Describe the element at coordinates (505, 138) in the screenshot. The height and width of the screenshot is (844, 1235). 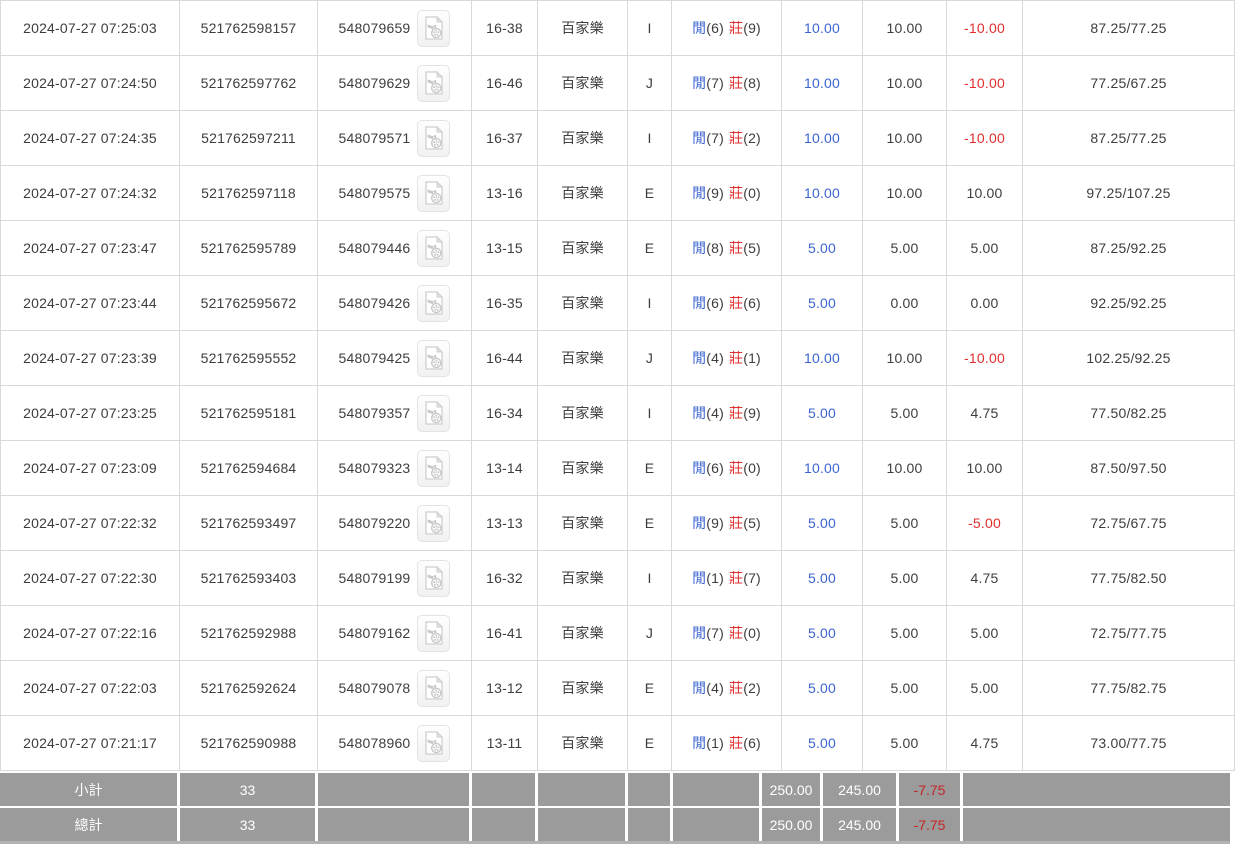
I see `table-round-cell: 16-37` at that location.